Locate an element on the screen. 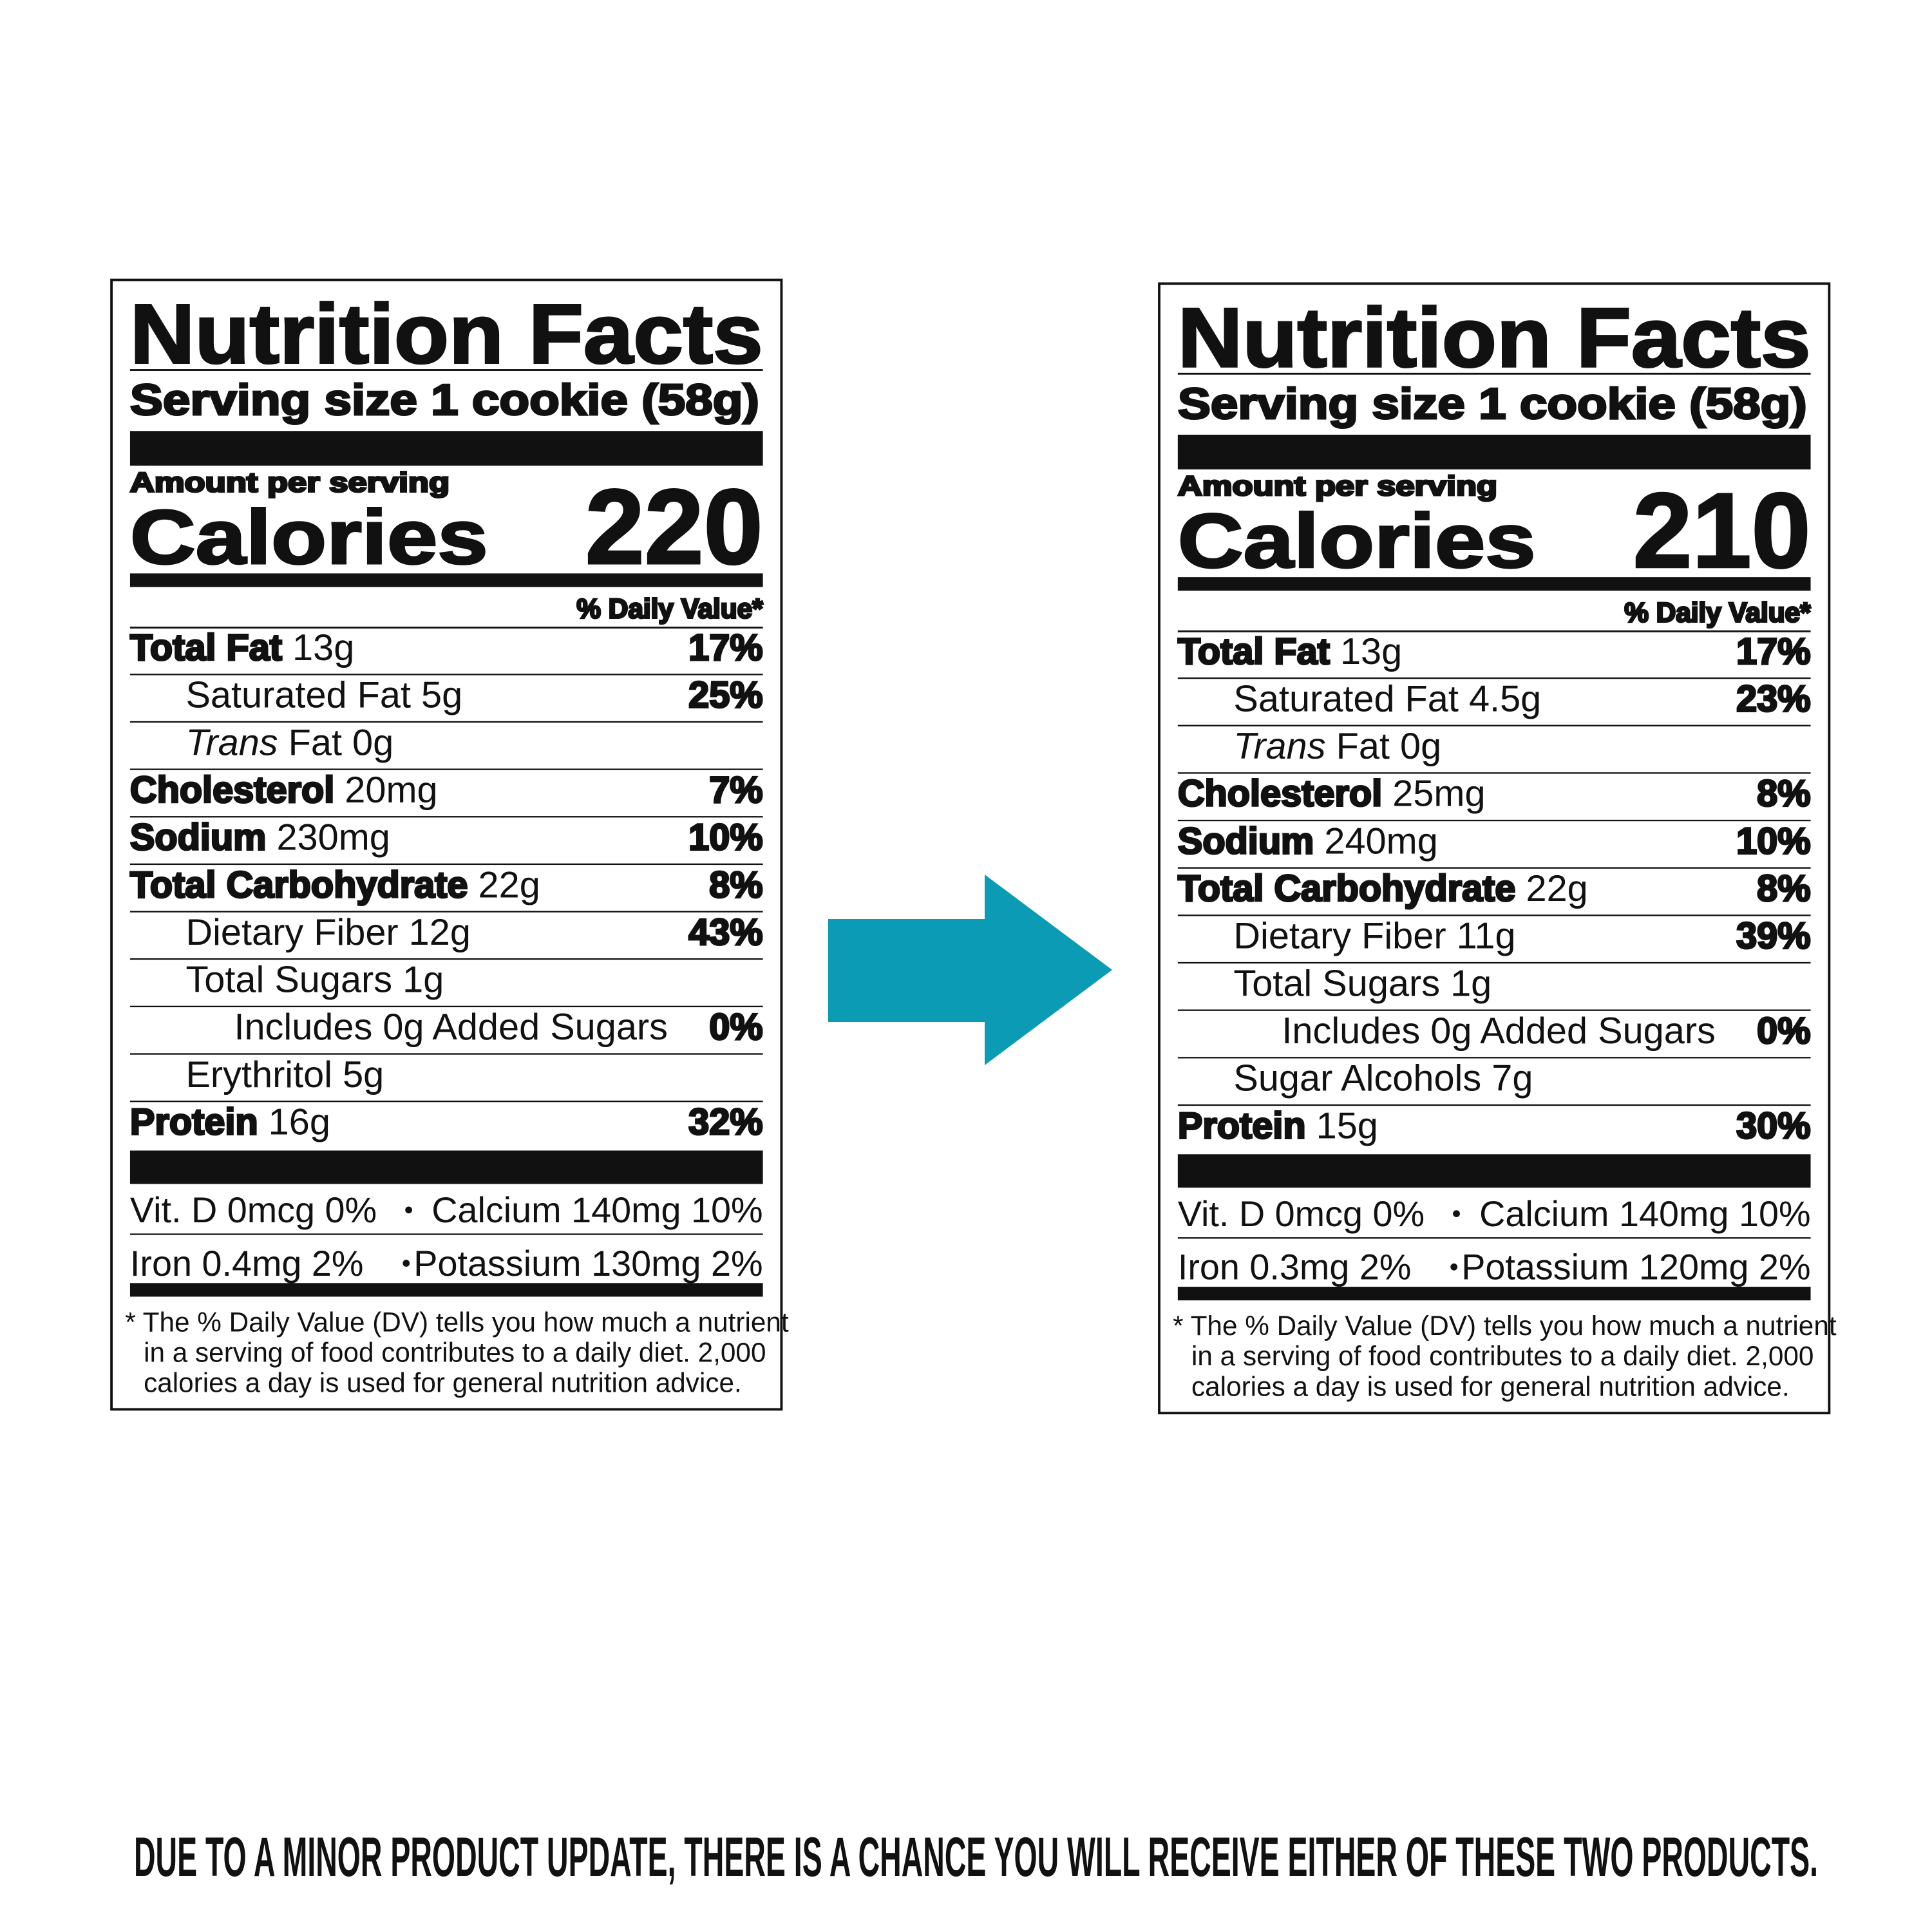  nutrient-row: Saturated Fat 5g is located at coordinates (323, 695).